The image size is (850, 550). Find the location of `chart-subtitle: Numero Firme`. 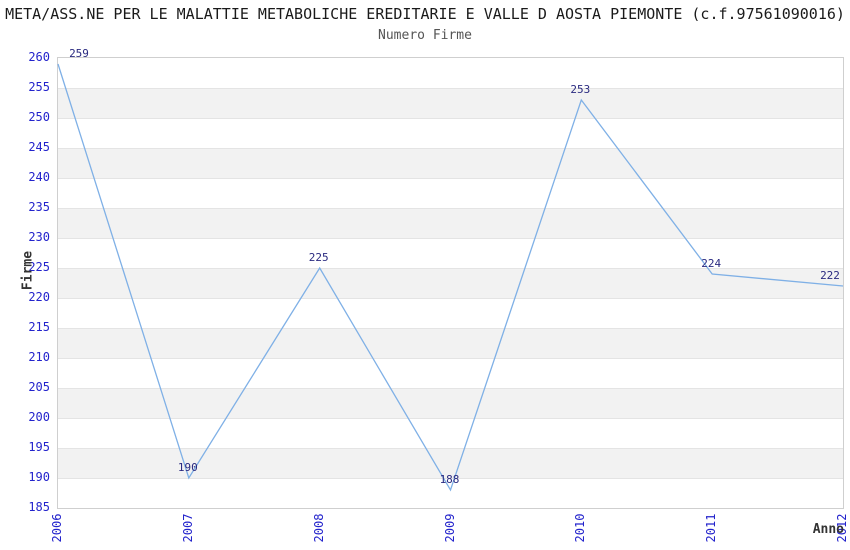

chart-subtitle: Numero Firme is located at coordinates (425, 35).